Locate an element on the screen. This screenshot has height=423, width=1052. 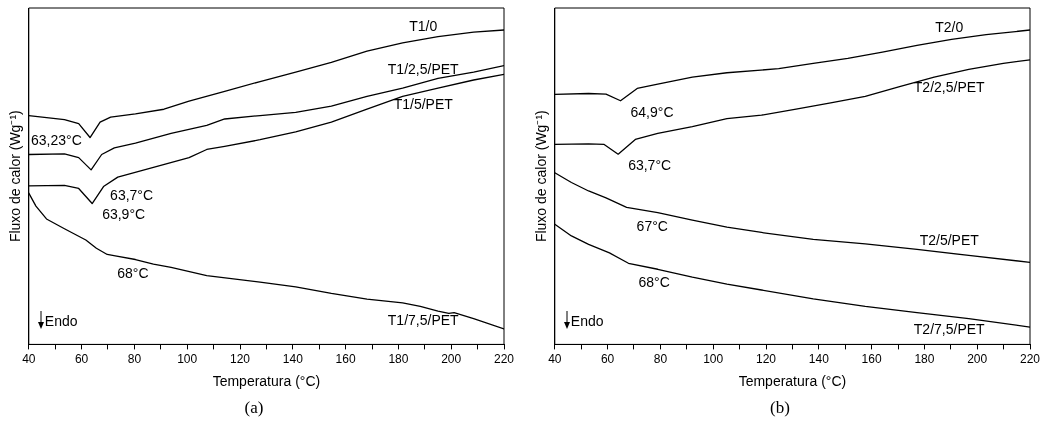
series-label: T2/5/PET is located at coordinates (949, 240).